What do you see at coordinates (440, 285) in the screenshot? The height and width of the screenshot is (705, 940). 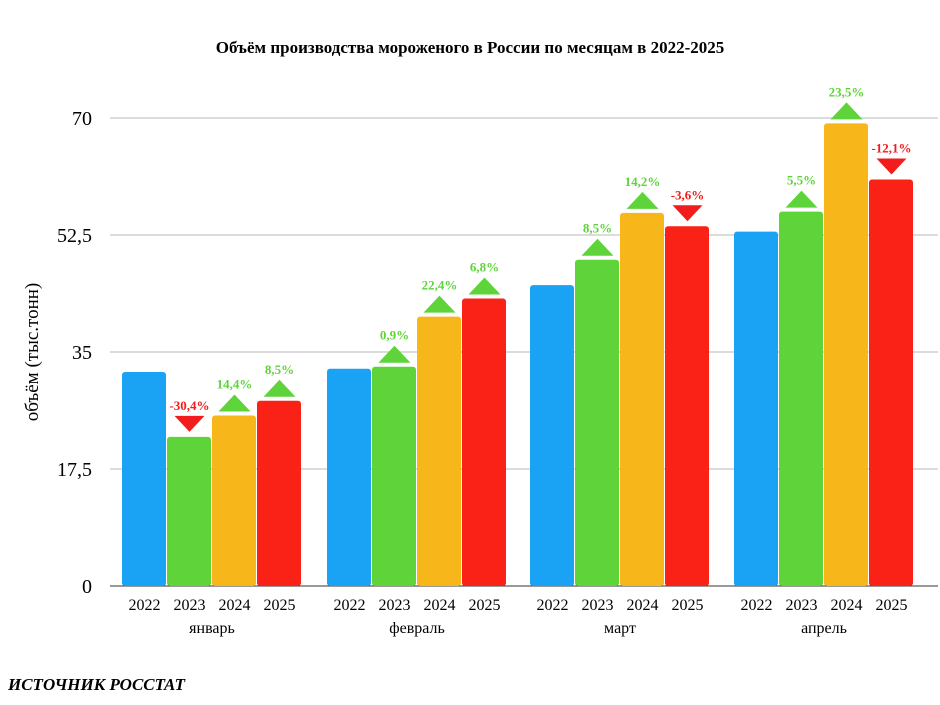 I see `change-label: 22,4%` at bounding box center [440, 285].